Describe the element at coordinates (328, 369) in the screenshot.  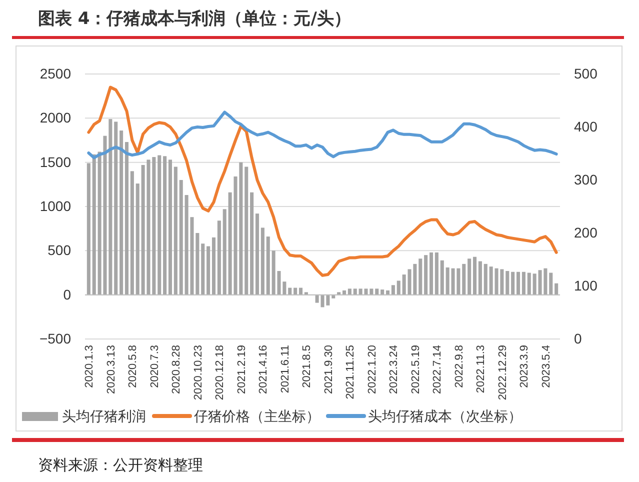
I see `x-tick-label: 2021.9.30` at that location.